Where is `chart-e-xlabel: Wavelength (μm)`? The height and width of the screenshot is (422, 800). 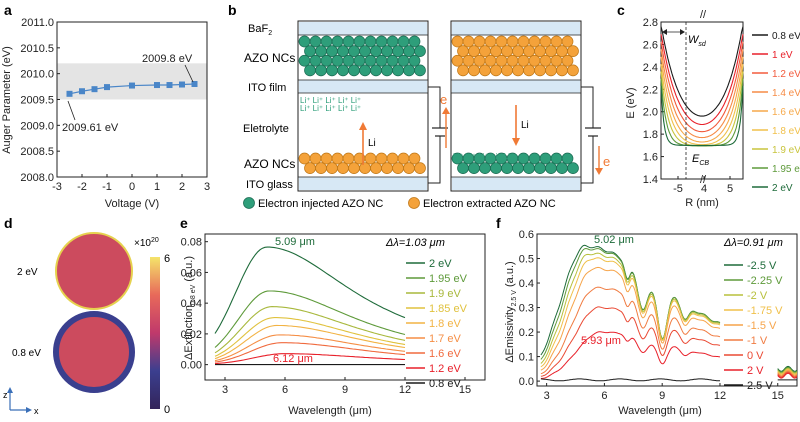 chart-e-xlabel: Wavelength (μm) is located at coordinates (330, 411).